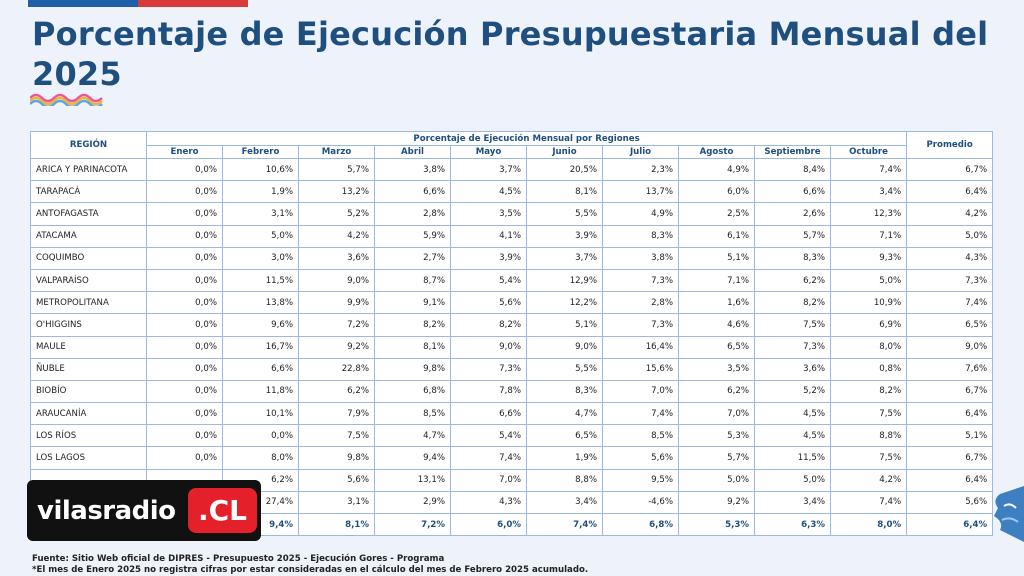 The image size is (1024, 576). What do you see at coordinates (868, 325) in the screenshot?
I see `value-cell: 6,9%` at bounding box center [868, 325].